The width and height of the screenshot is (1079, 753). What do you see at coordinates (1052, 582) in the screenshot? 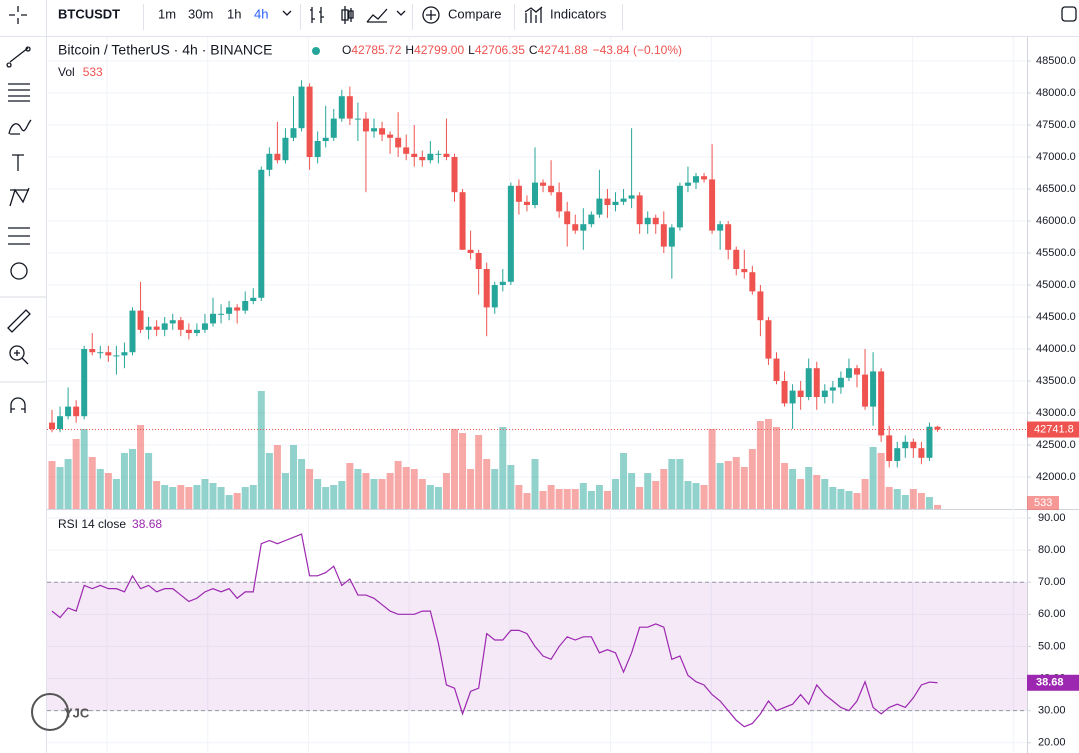
I see `rsi-tick-label: 70.00` at bounding box center [1052, 582].